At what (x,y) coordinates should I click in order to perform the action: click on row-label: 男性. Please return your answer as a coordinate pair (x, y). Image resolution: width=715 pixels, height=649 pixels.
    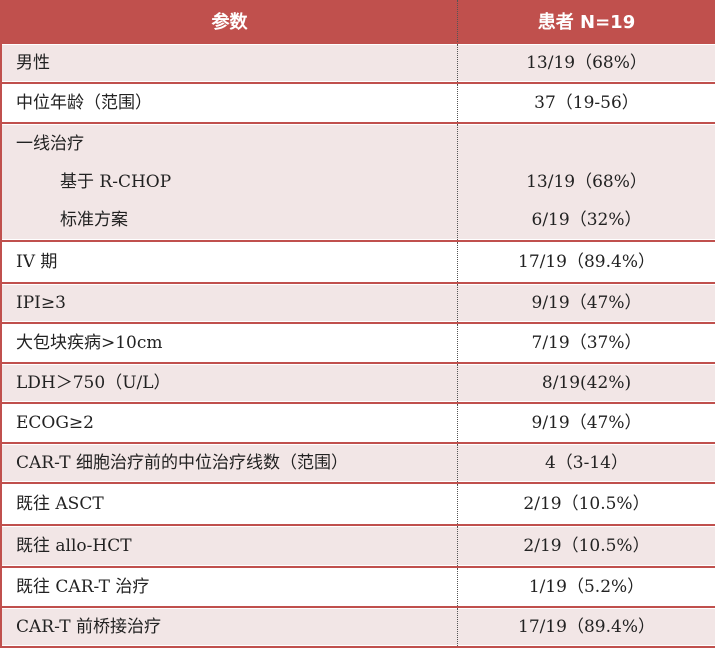
    Looking at the image, I should click on (33, 63).